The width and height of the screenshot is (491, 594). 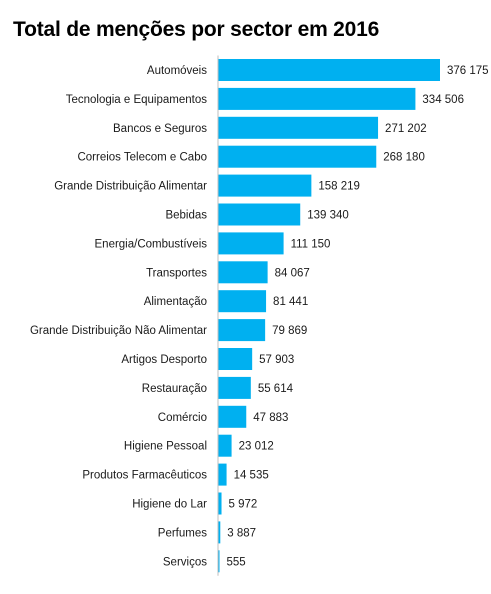 I want to click on category-label-item-18: Serviços, so click(x=185, y=562).